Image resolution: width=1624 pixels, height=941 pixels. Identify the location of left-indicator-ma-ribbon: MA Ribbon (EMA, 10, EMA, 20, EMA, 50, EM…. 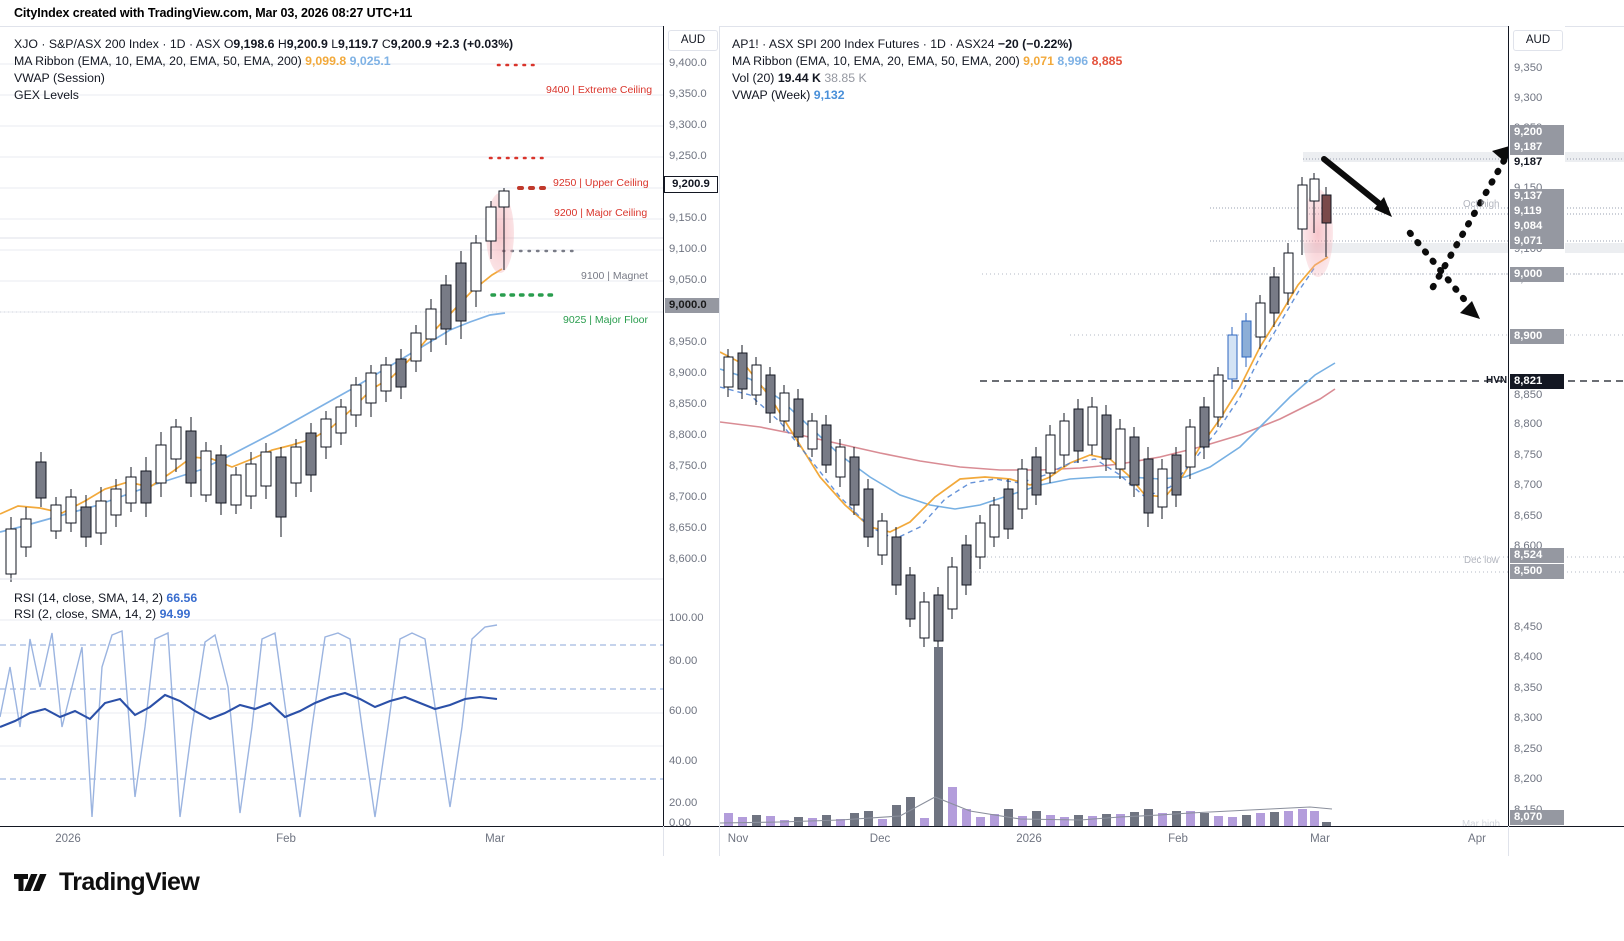
(202, 61).